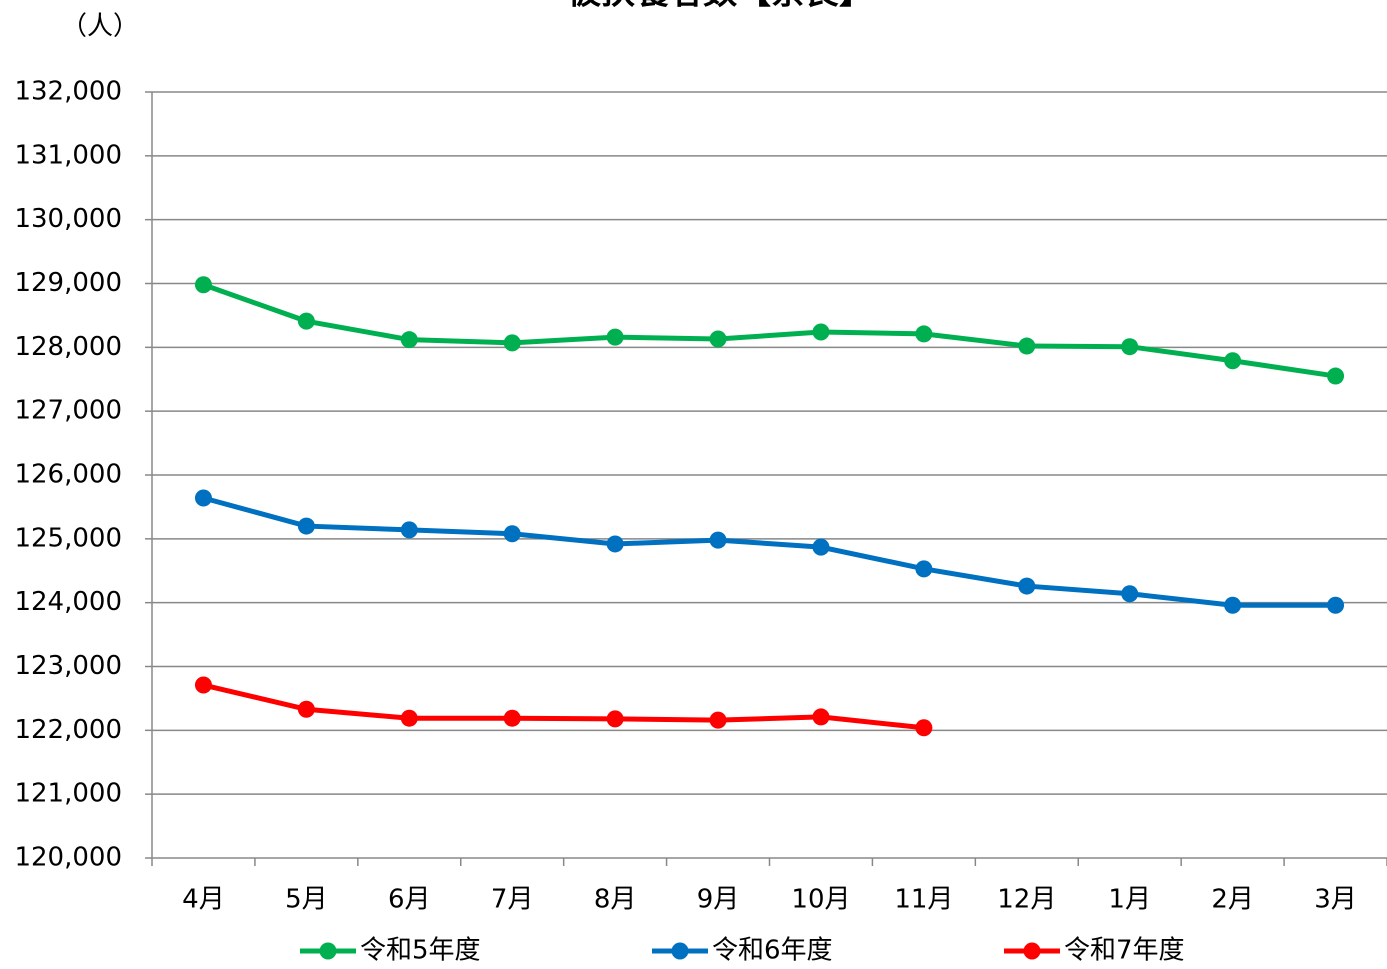 This screenshot has width=1387, height=969. What do you see at coordinates (68, 666) in the screenshot?
I see `y-tick-label: 123,000` at bounding box center [68, 666].